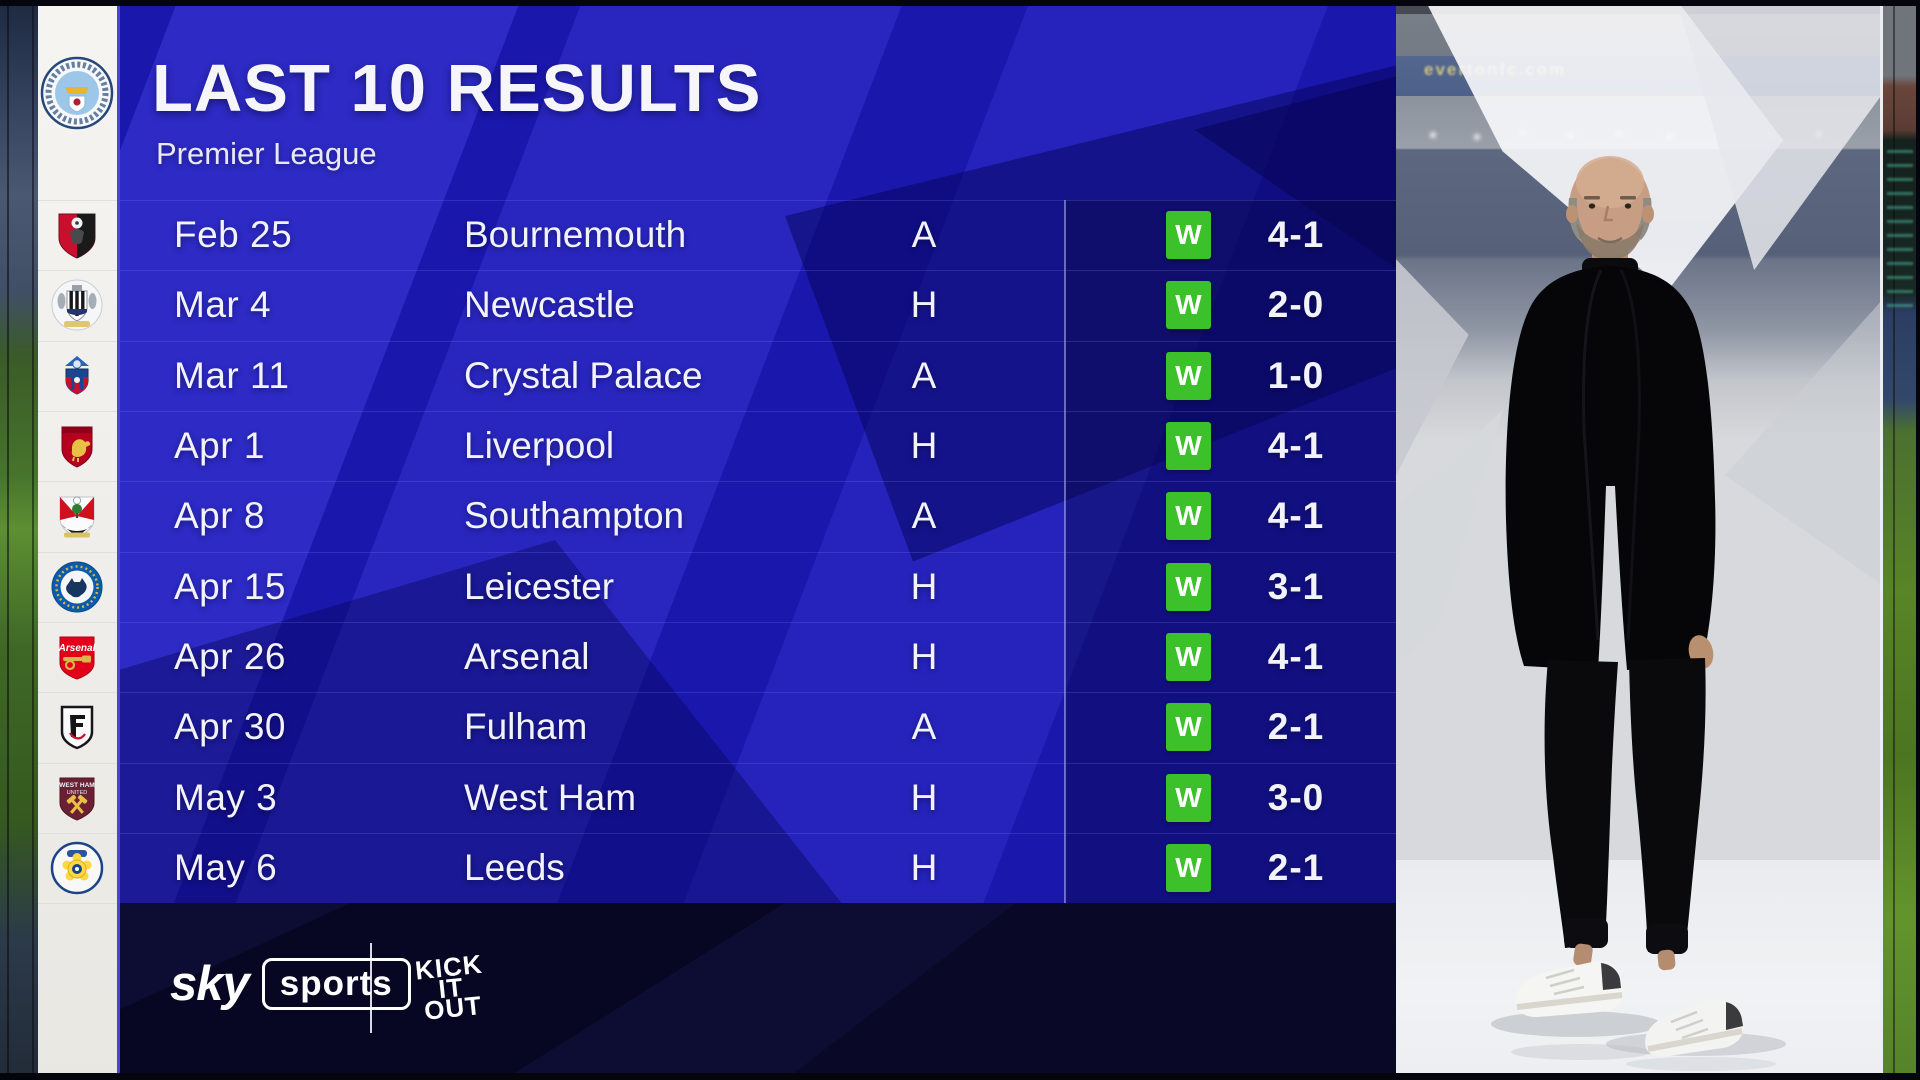  What do you see at coordinates (759, 235) in the screenshot?
I see `result-row: Feb 25 Bournemouth A W 4-1` at bounding box center [759, 235].